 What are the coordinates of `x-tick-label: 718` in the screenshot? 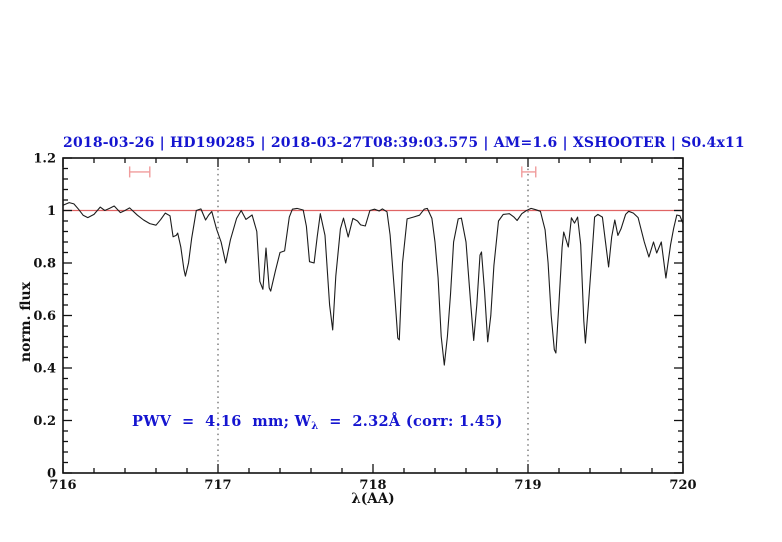 It's located at (372, 485).